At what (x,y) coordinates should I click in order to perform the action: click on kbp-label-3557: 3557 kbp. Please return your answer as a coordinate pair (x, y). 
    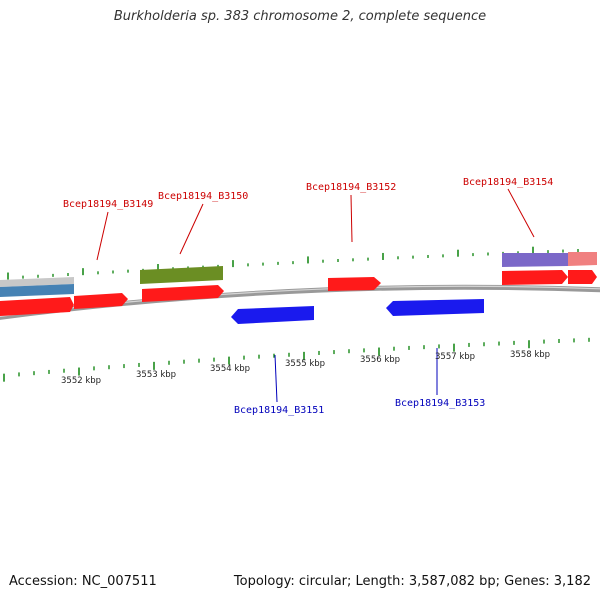
    Looking at the image, I should click on (455, 357).